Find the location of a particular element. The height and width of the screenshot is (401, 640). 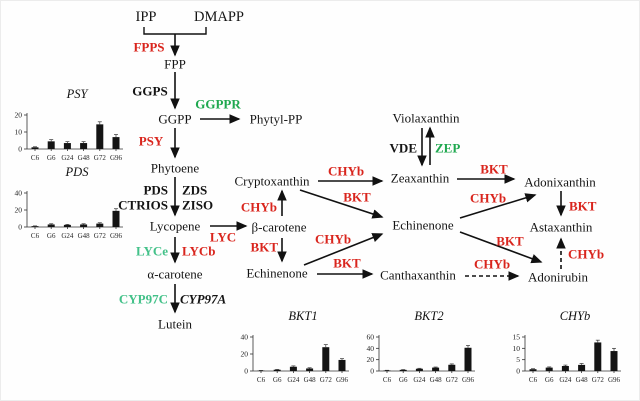

enzyme-ctrios: CTRIOS is located at coordinates (143, 205).